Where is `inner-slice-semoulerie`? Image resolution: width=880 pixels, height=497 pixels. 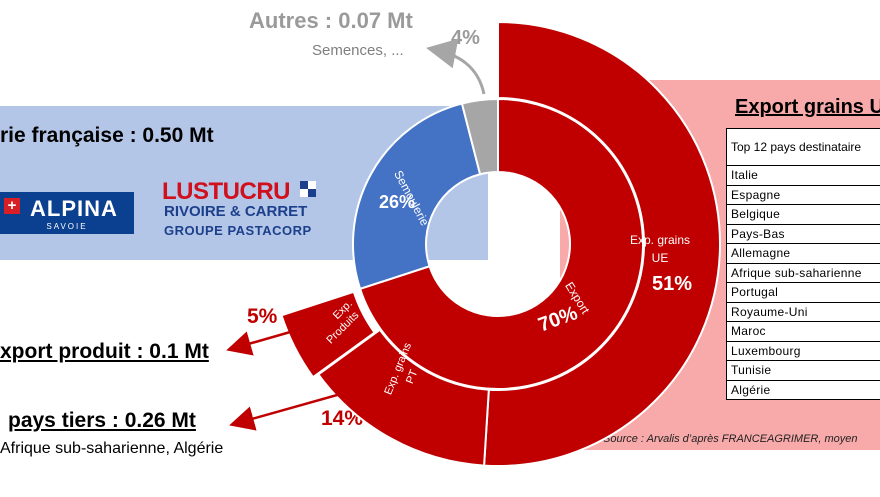 inner-slice-semoulerie is located at coordinates (417, 196).